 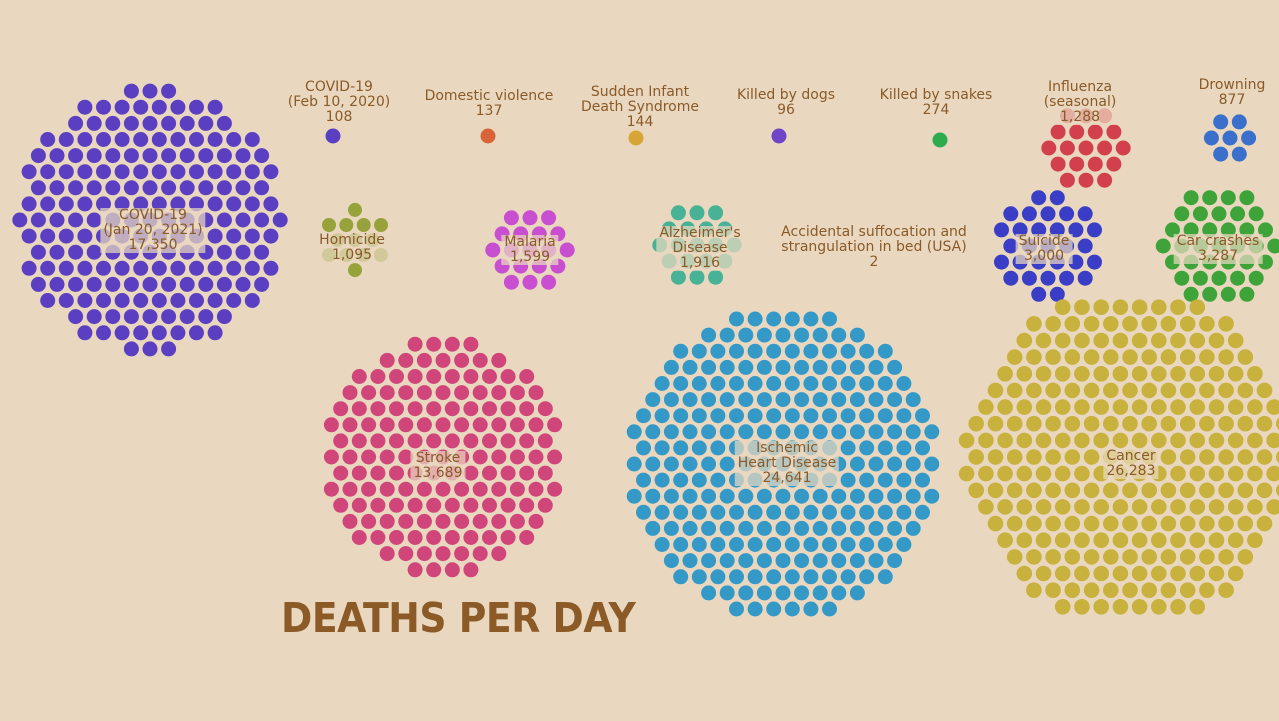 I want to click on homicide-dot-cluster, so click(x=355, y=240).